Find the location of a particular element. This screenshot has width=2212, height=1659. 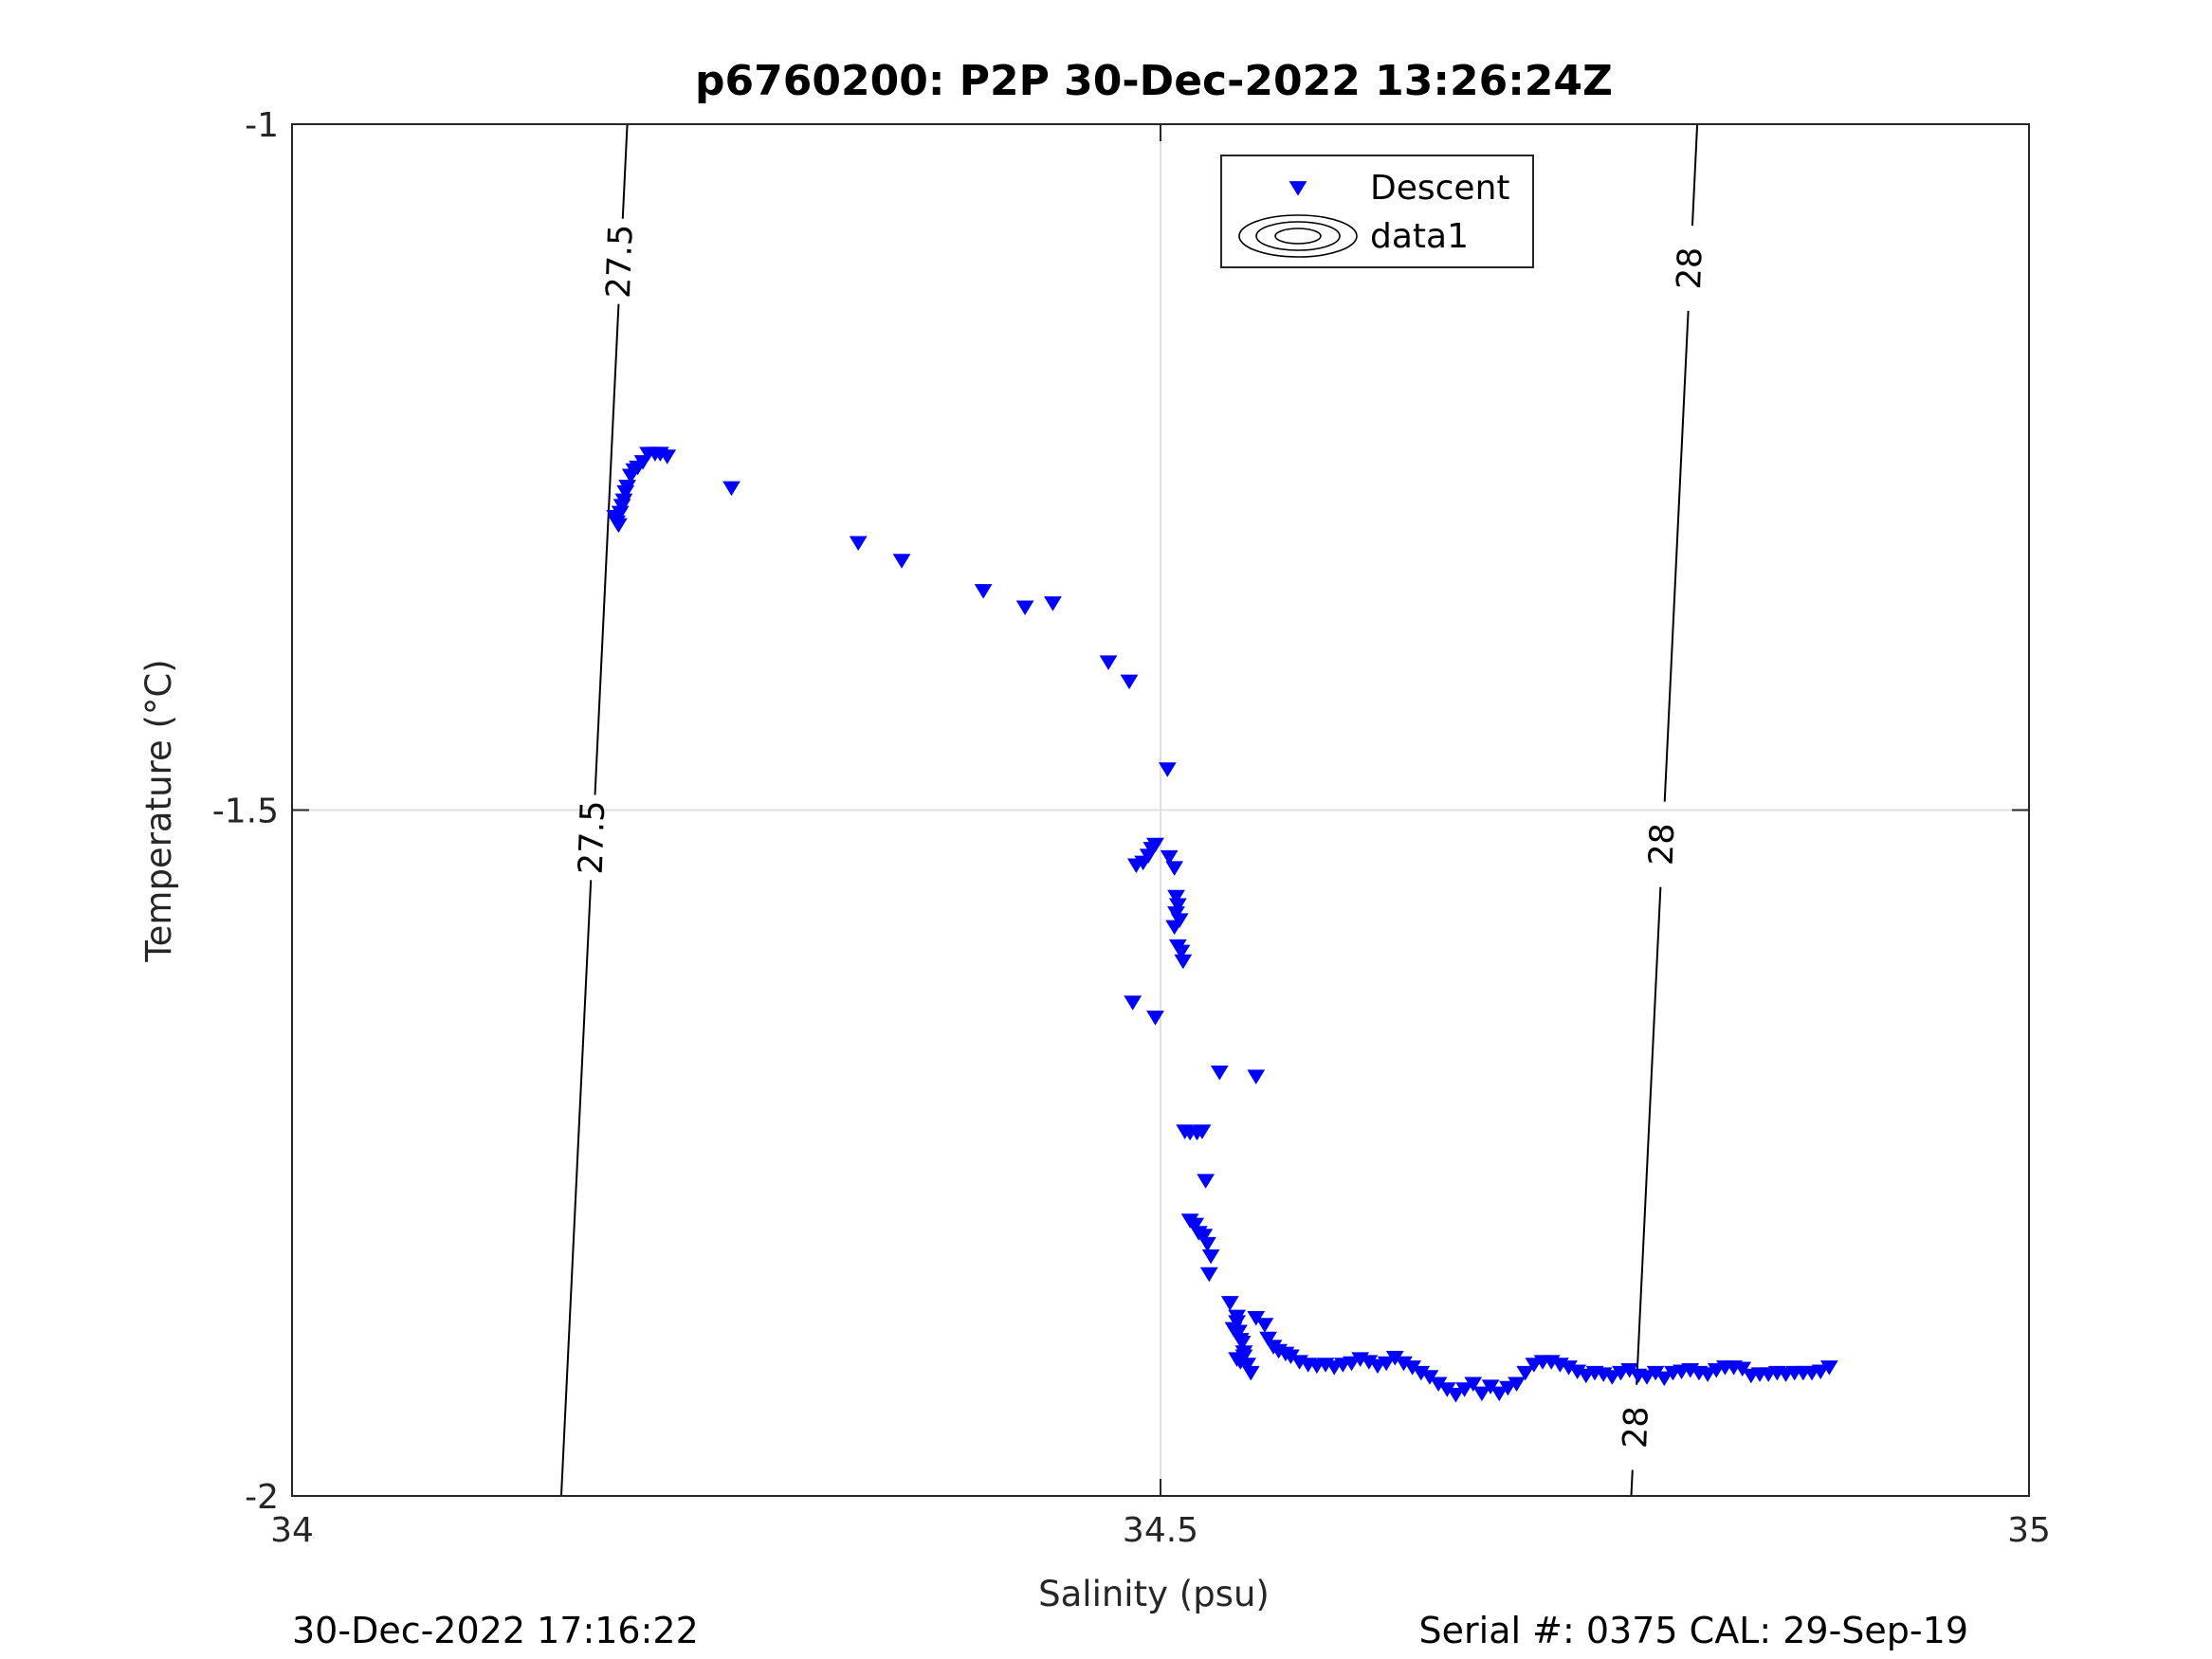

y-tick-label: -1 is located at coordinates (262, 125).